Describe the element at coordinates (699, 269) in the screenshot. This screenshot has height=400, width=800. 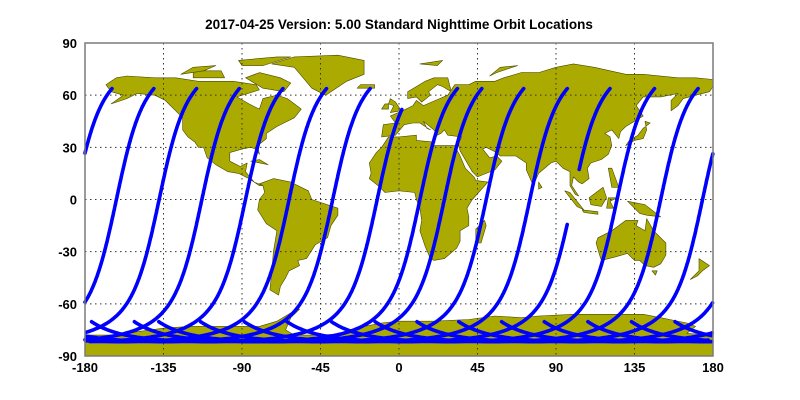
I see `land-new-zealand` at that location.